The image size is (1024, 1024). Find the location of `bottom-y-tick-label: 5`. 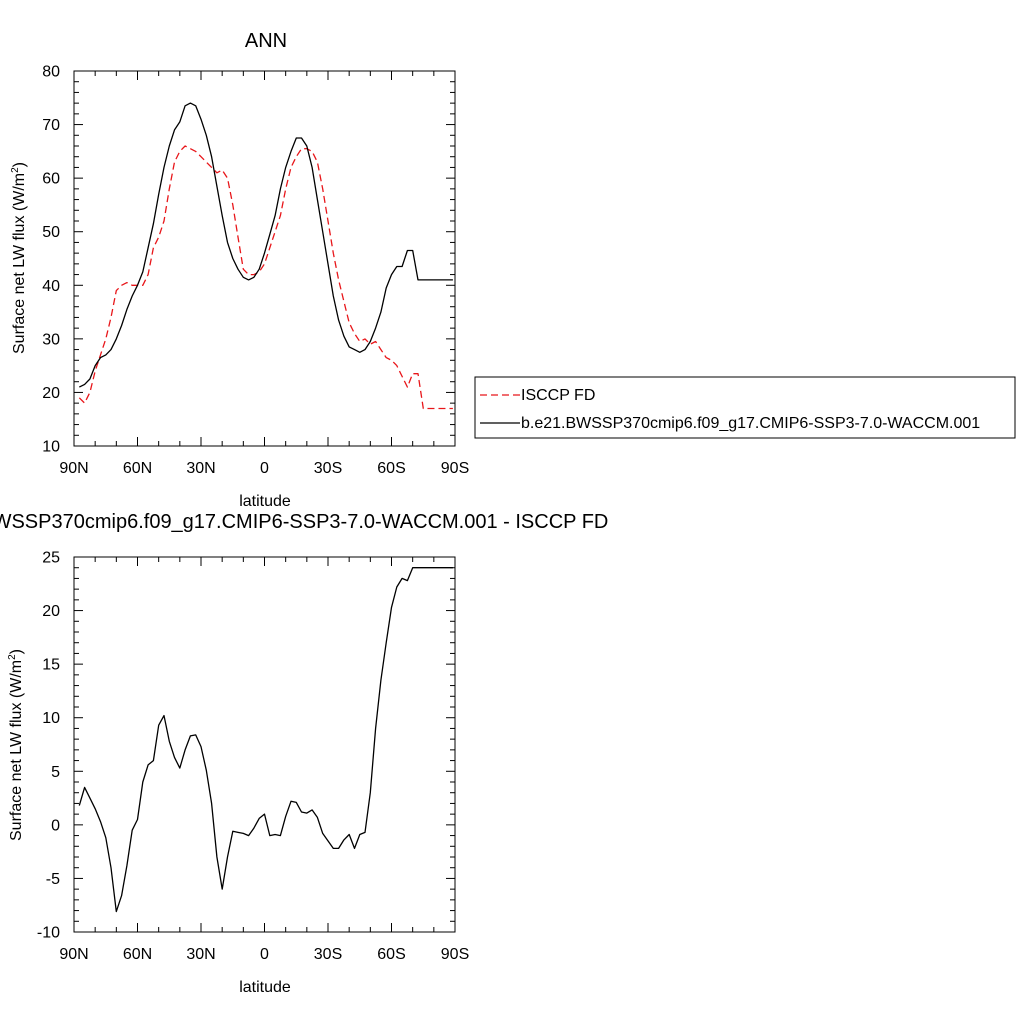

bottom-y-tick-label: 5 is located at coordinates (55, 772).